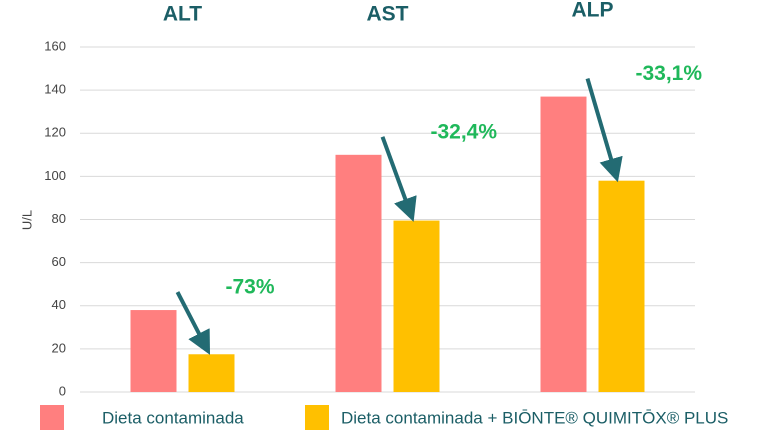  What do you see at coordinates (388, 14) in the screenshot?
I see `category-label: AST` at bounding box center [388, 14].